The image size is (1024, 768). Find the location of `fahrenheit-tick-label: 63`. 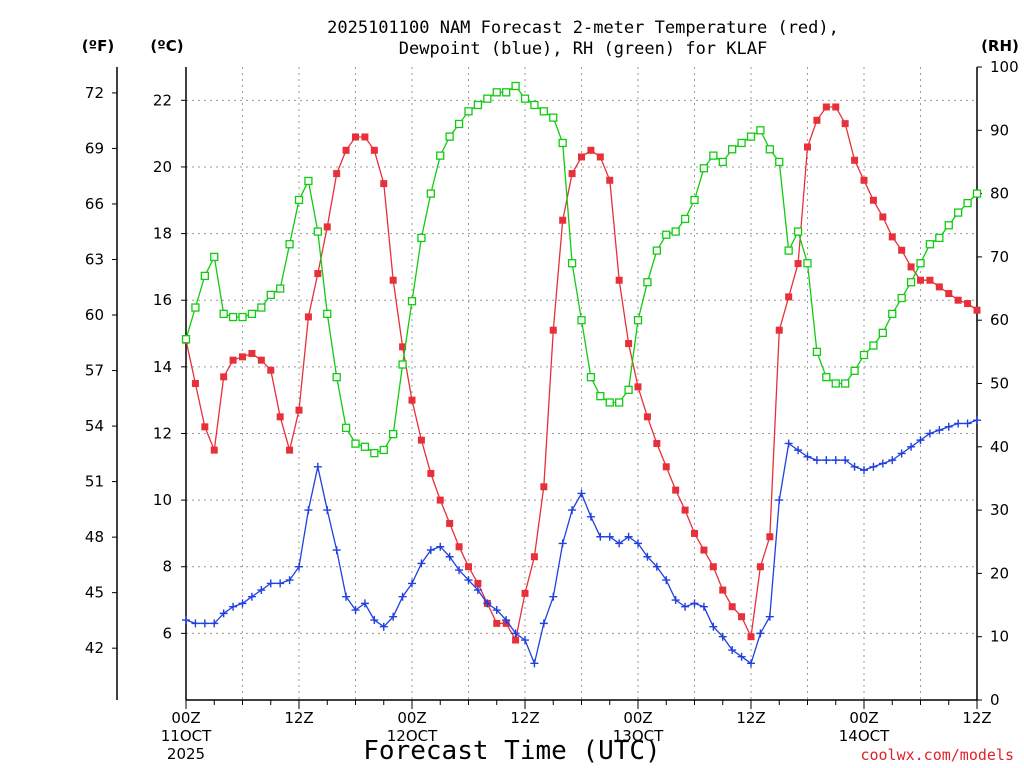

fahrenheit-tick-label: 63 is located at coordinates (94, 259).